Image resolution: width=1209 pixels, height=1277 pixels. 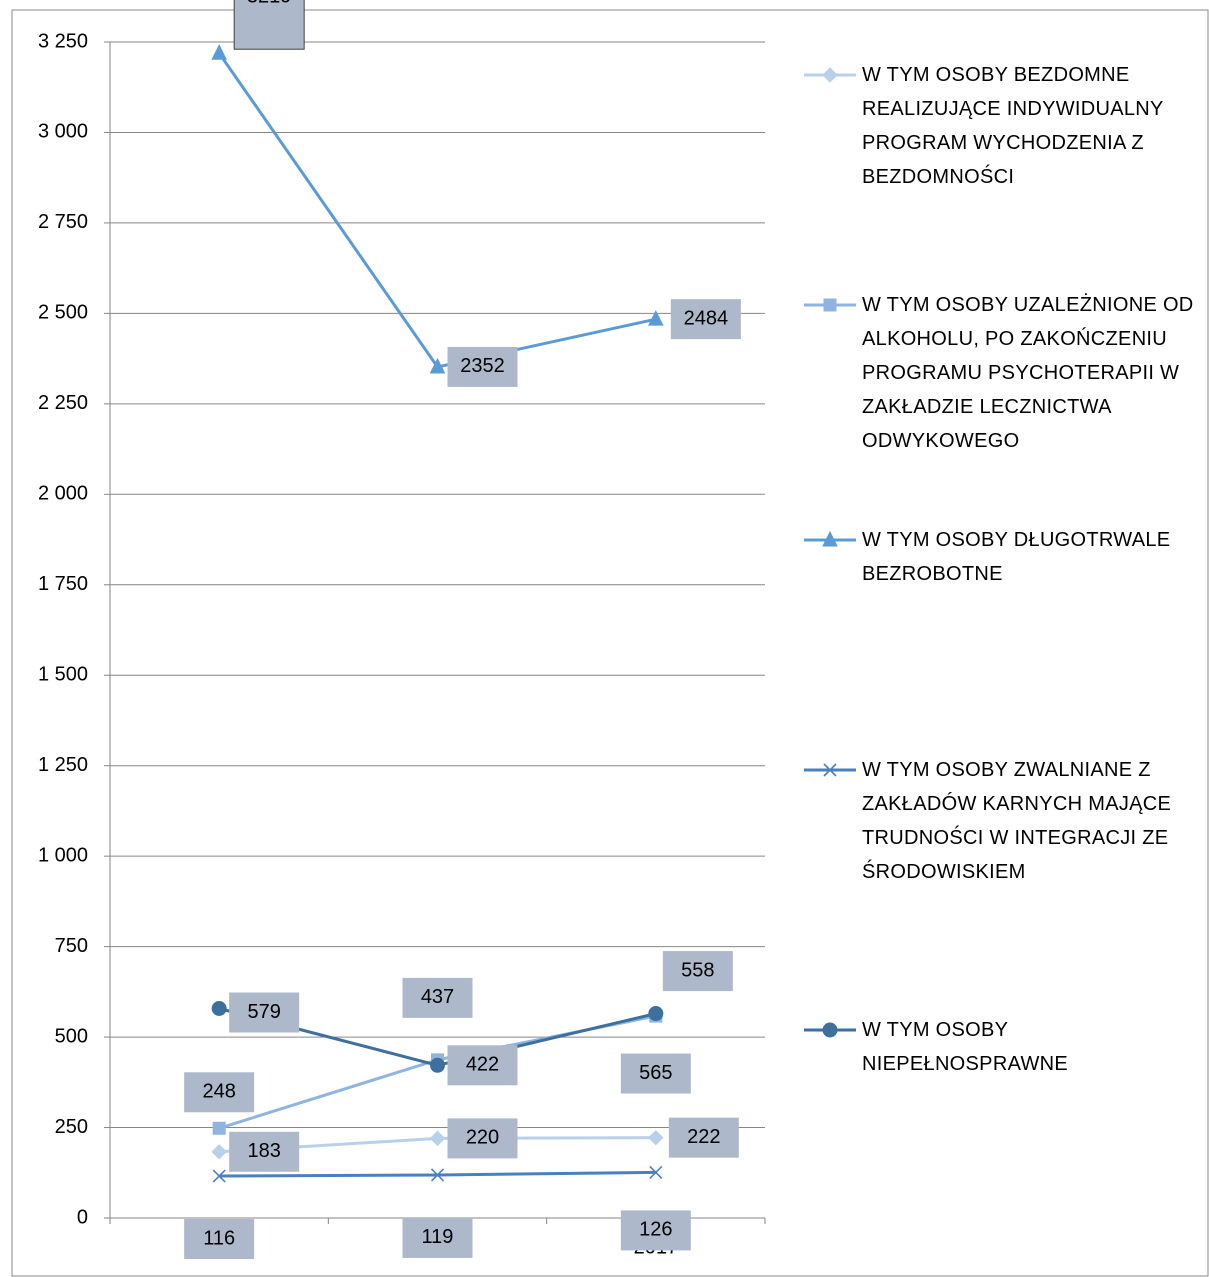 I want to click on y-tick-label: 2 000, so click(x=63, y=494).